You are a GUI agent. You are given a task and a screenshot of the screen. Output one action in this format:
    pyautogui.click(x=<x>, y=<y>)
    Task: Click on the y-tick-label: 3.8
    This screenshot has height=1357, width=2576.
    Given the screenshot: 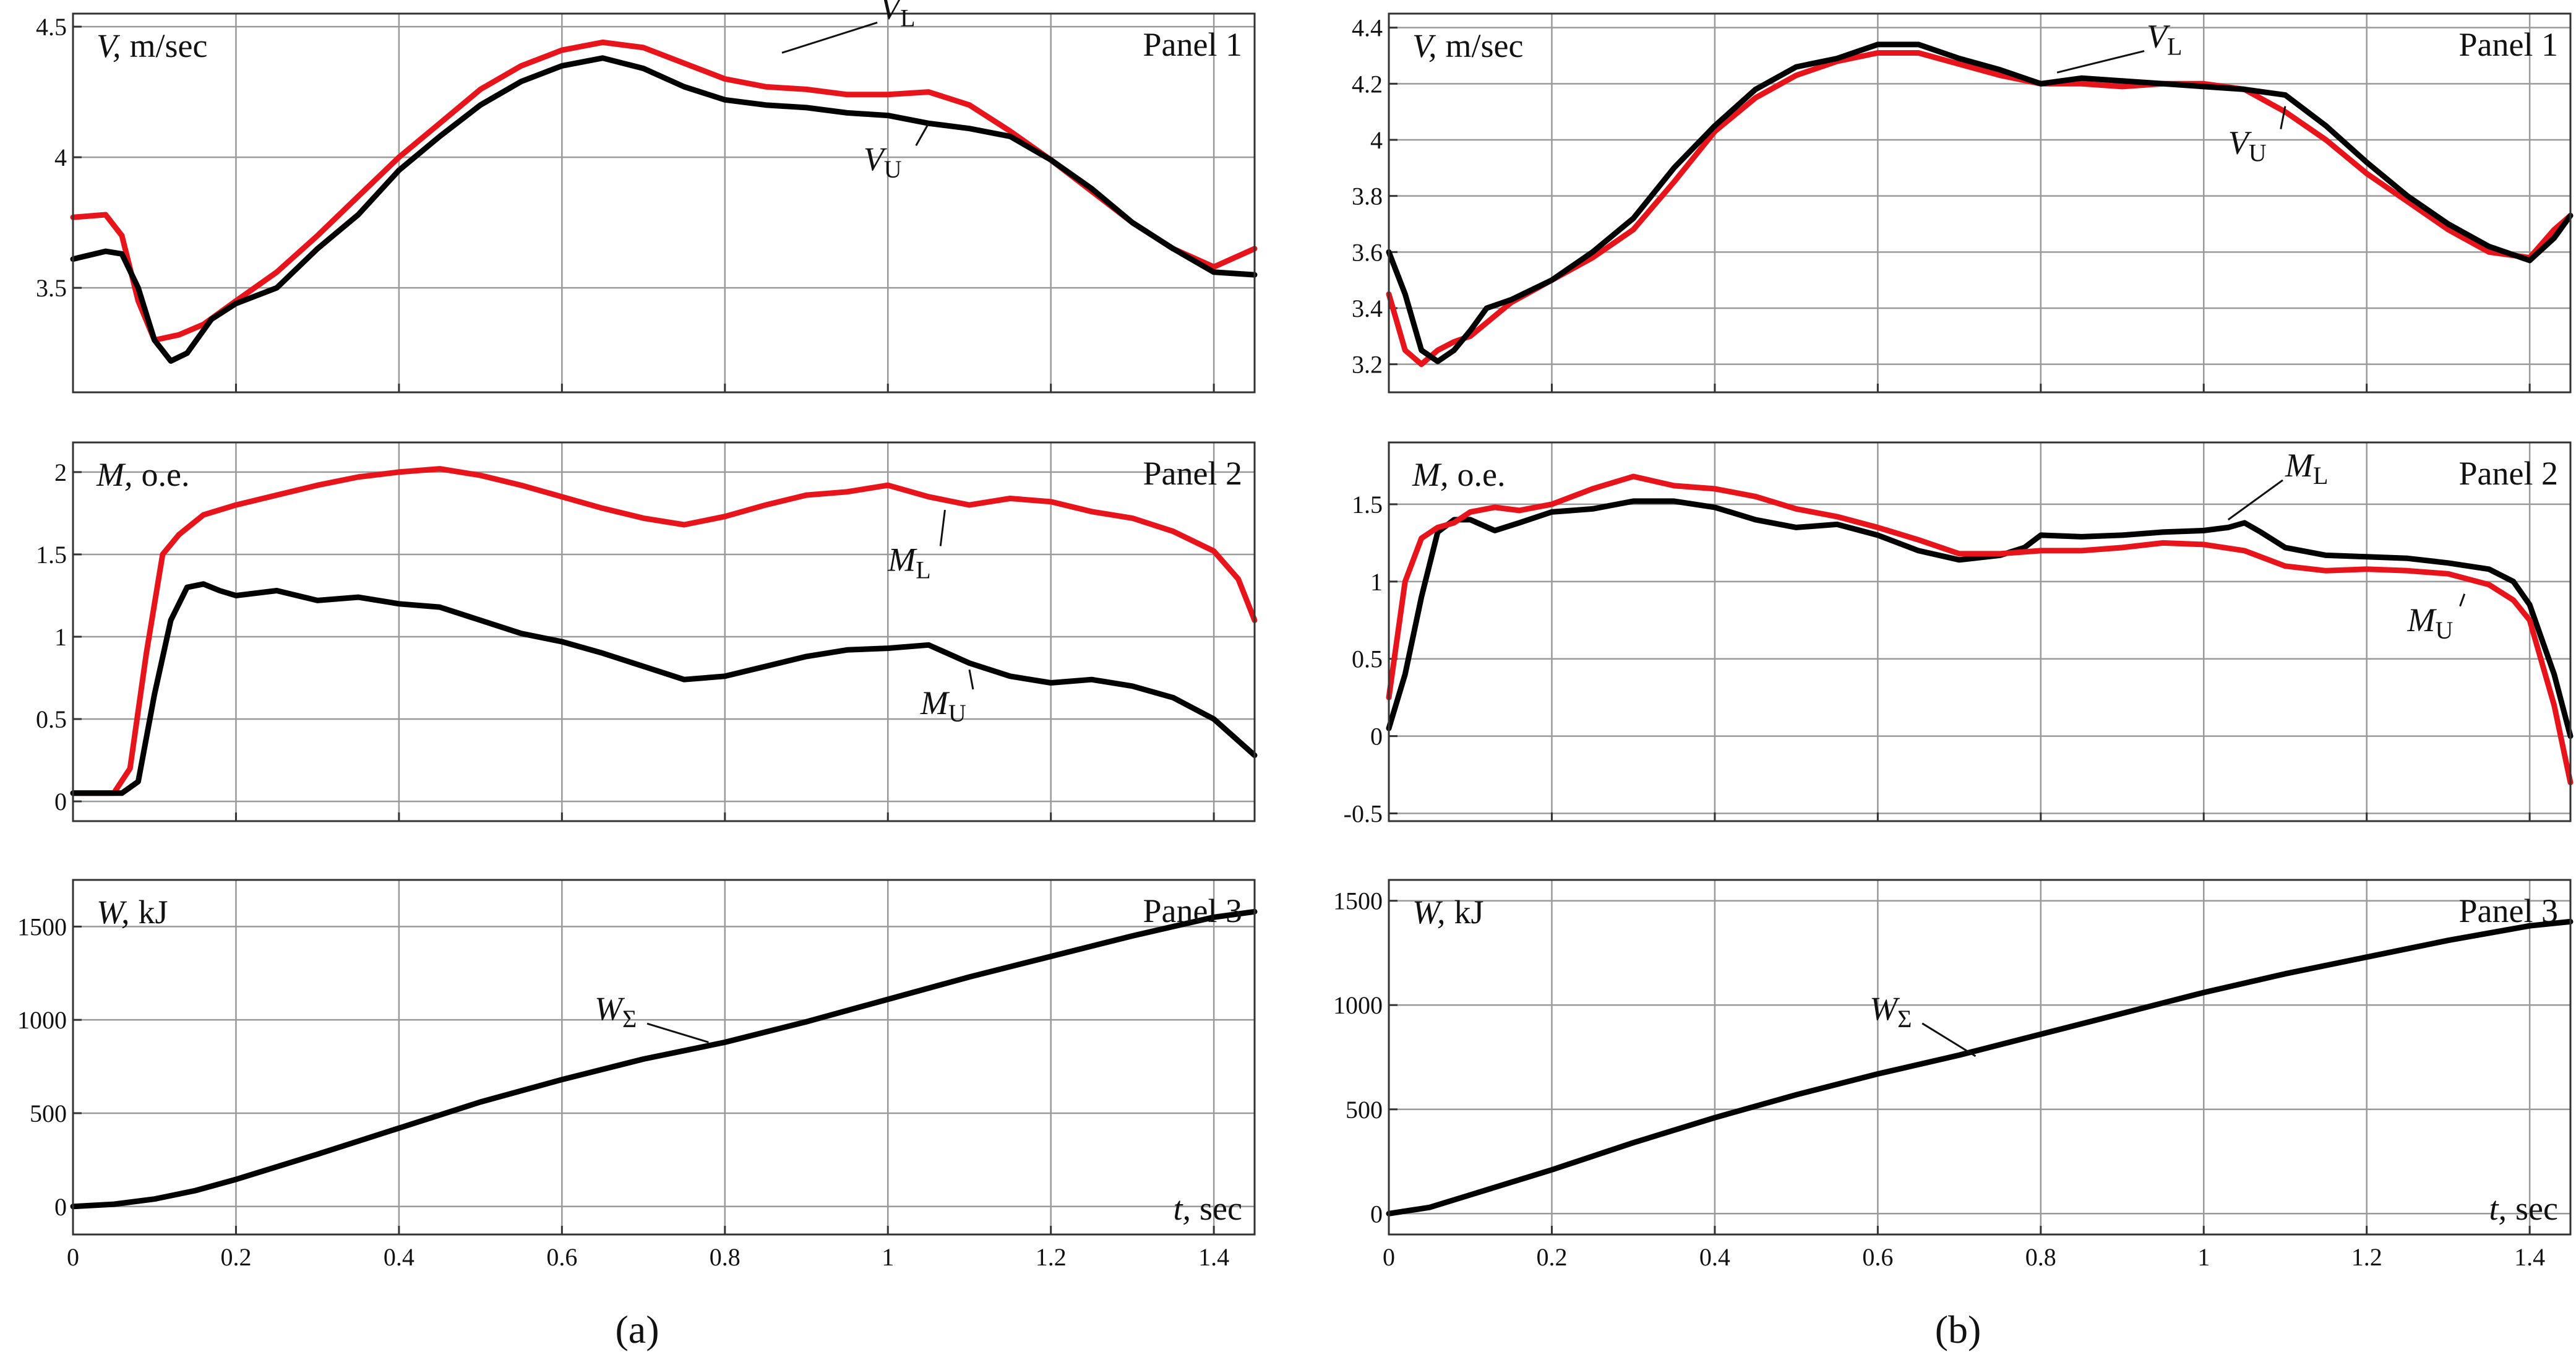 What is the action you would take?
    pyautogui.click(x=1367, y=196)
    